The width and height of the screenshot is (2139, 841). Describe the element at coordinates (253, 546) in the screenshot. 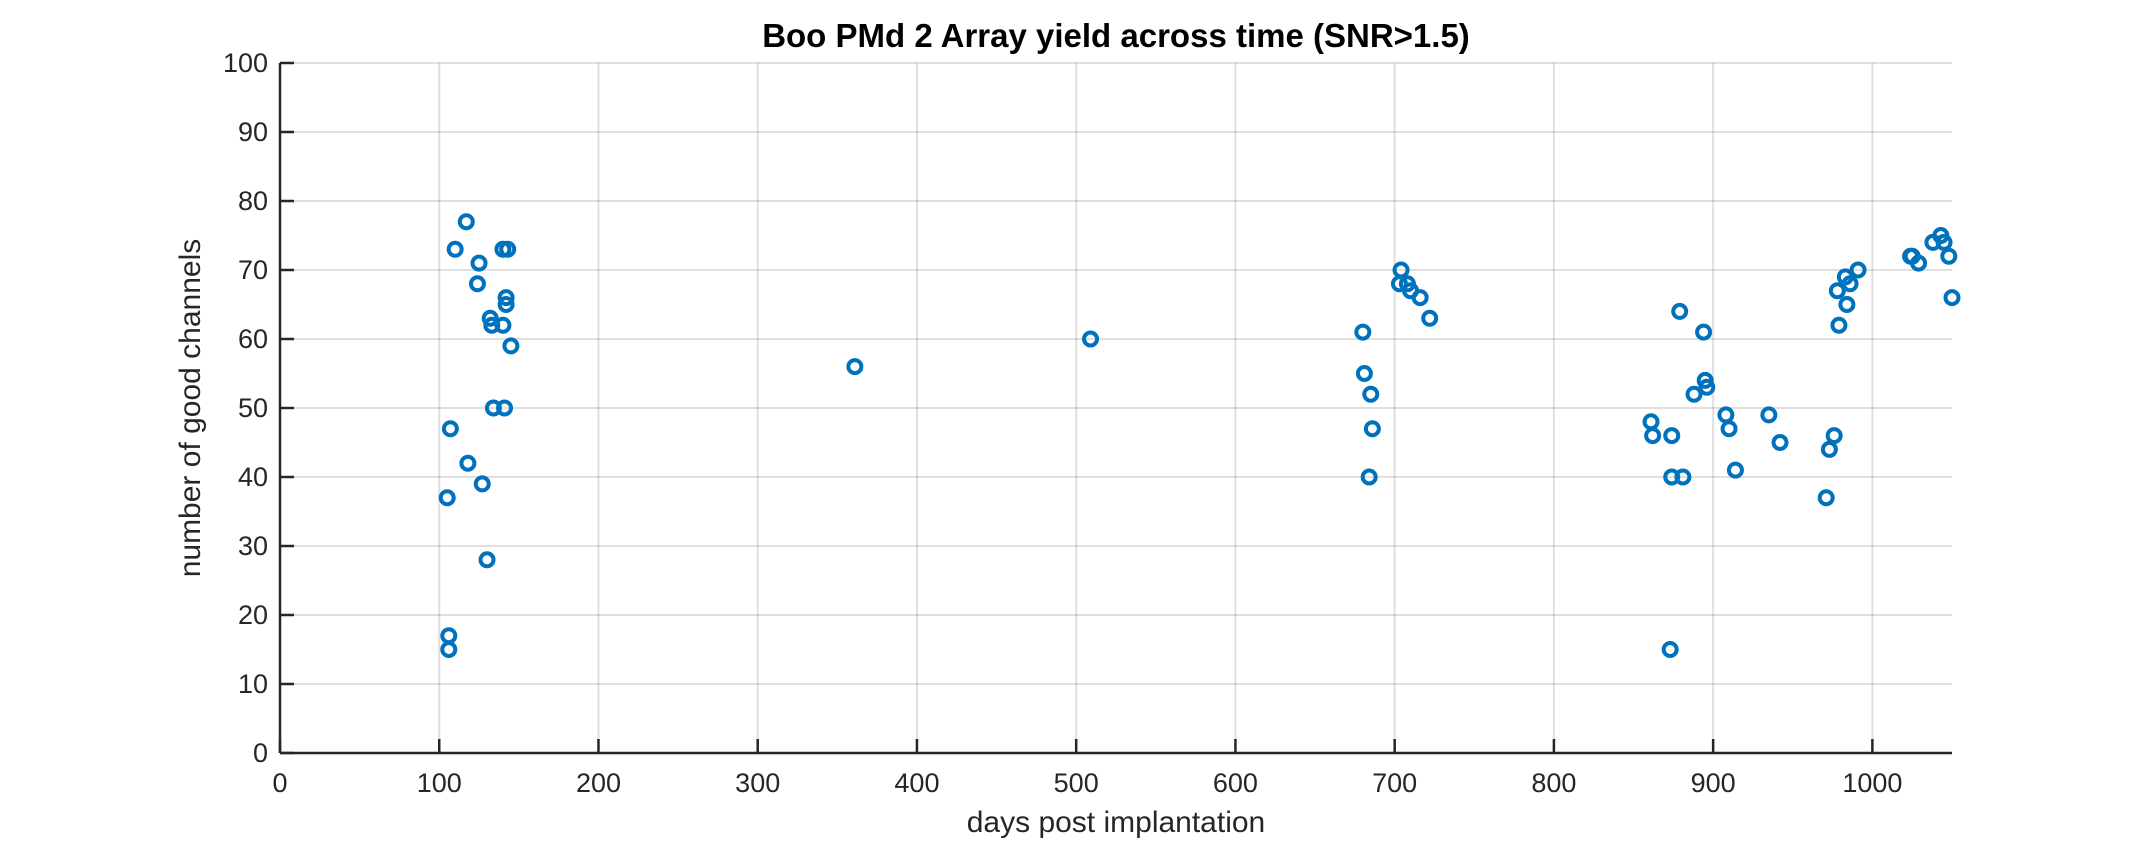

I see `y-tick-label: 30` at that location.